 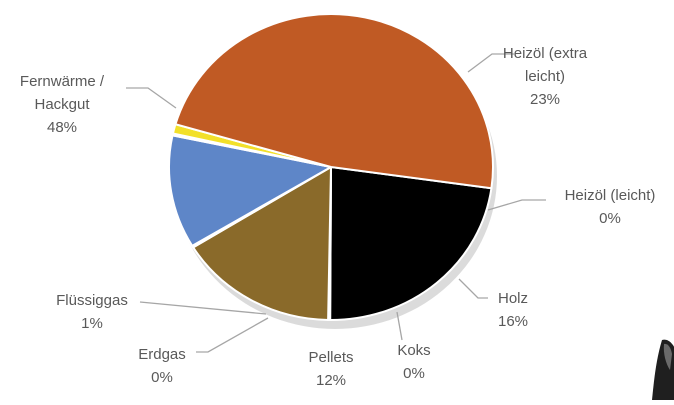 I want to click on data-label-name: Heizöl (extra, so click(x=545, y=53).